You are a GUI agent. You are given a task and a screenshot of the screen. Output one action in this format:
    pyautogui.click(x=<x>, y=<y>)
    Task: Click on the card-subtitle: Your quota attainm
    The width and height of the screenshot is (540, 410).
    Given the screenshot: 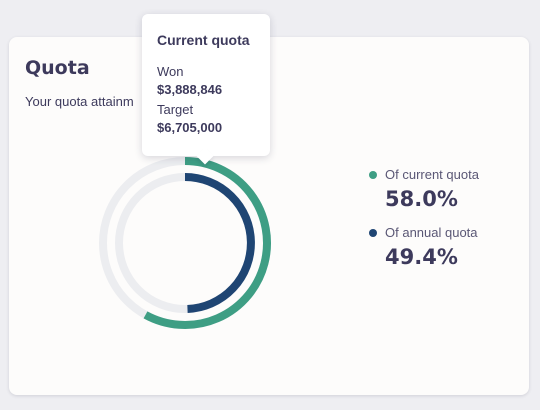 What is the action you would take?
    pyautogui.click(x=79, y=101)
    